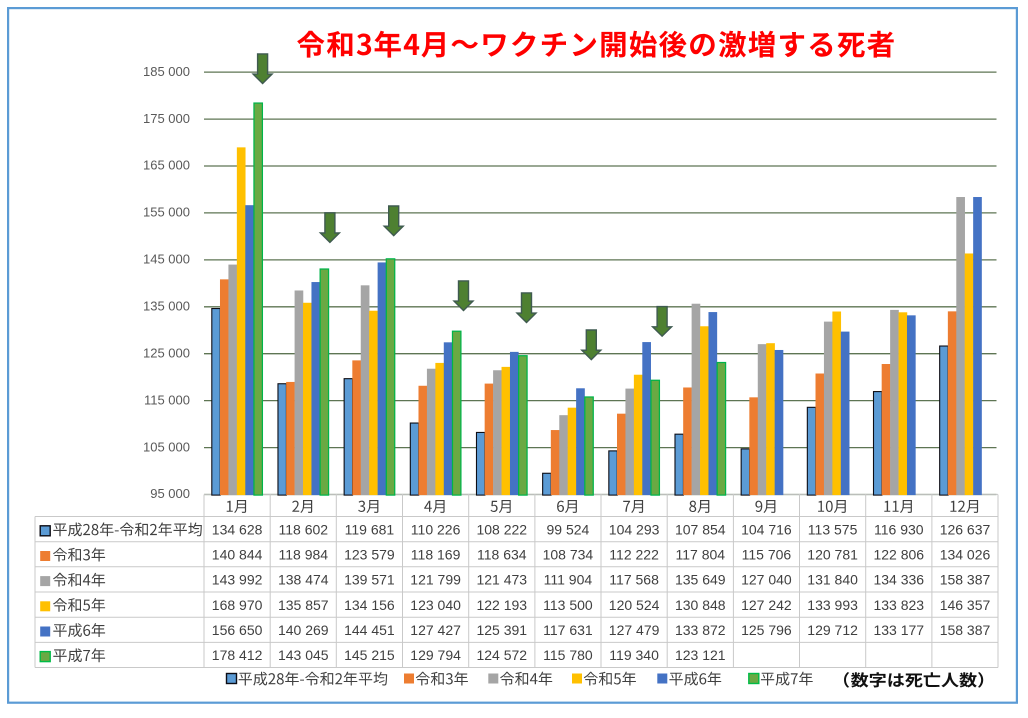  Describe the element at coordinates (634, 630) in the screenshot. I see `svg-text: 127 479` at that location.